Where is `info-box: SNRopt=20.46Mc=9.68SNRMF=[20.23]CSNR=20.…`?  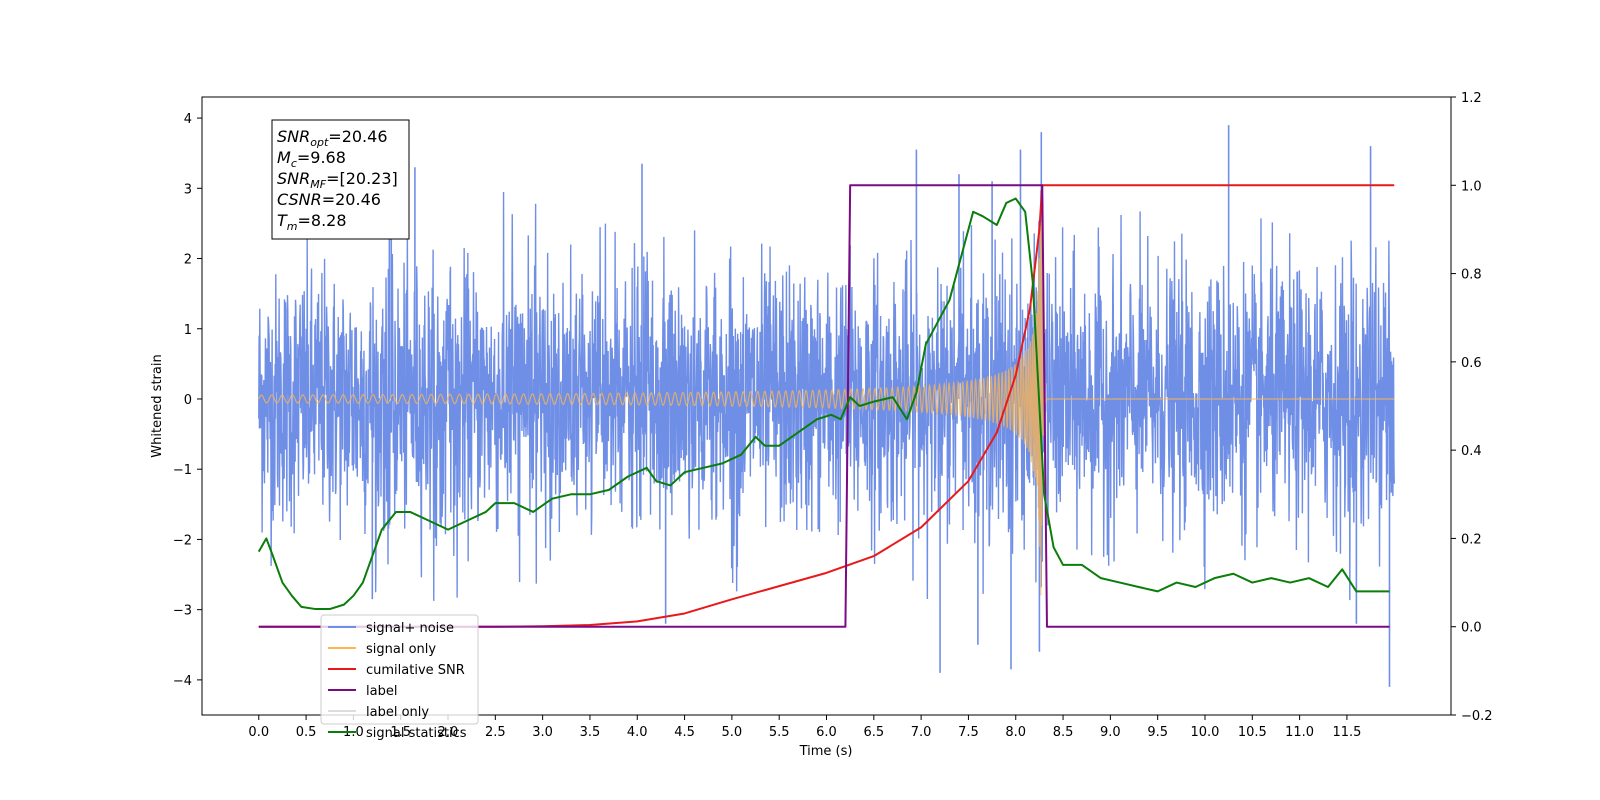 info-box: SNRopt=20.46Mc=9.68SNRMF=[20.23]CSNR=20.… is located at coordinates (340, 179).